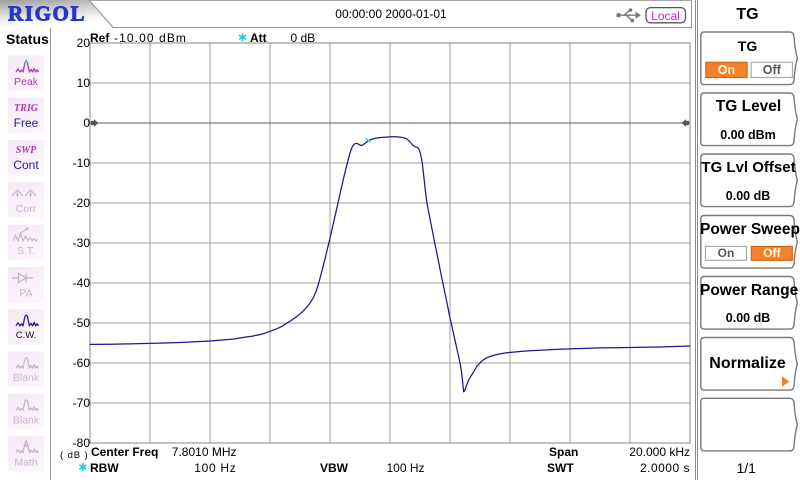  What do you see at coordinates (26, 82) in the screenshot?
I see `svg-text: Peak` at bounding box center [26, 82].